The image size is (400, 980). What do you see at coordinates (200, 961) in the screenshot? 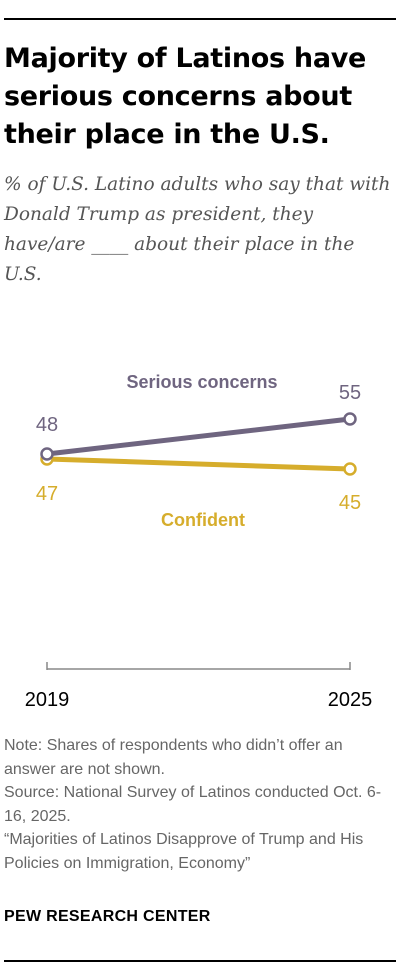
I see `bottom-rule` at bounding box center [200, 961].